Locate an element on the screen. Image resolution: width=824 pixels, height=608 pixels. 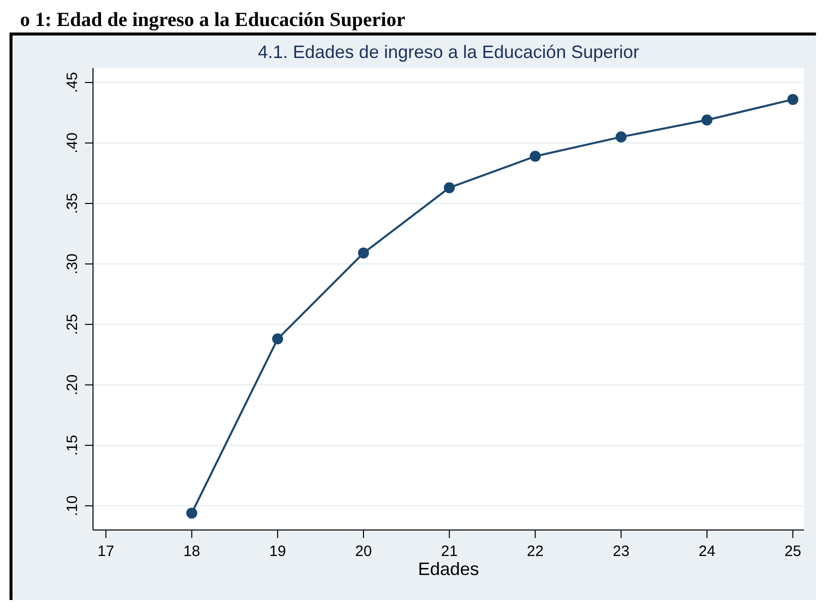
x-tick-label: 24 is located at coordinates (707, 551).